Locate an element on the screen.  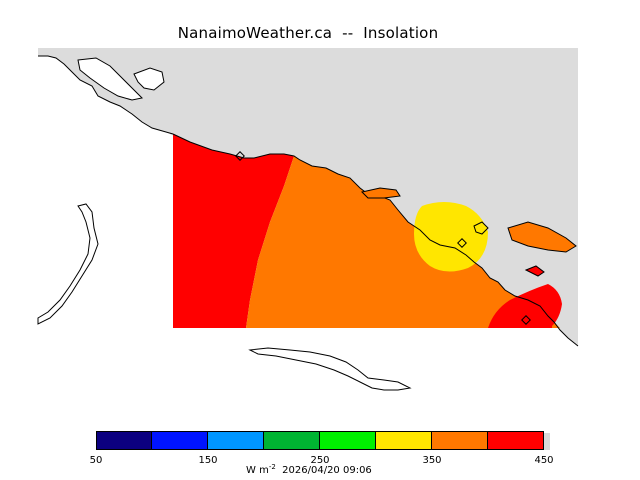
colorbar-tick-label: 350 is located at coordinates (432, 460).